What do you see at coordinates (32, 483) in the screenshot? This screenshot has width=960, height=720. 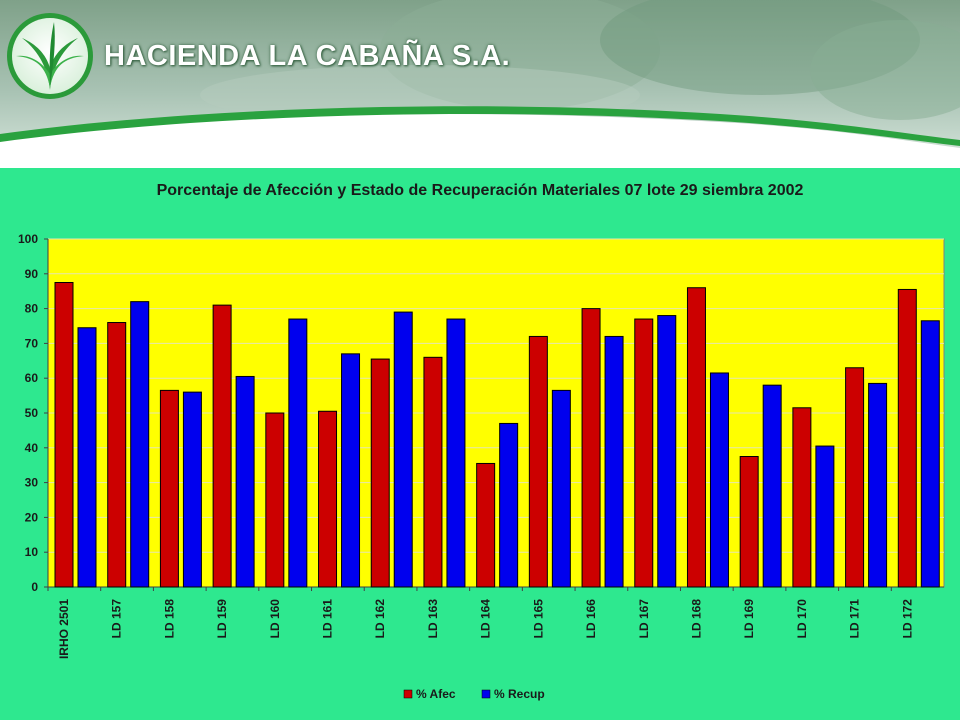 I see `y-tick-label: 30` at bounding box center [32, 483].